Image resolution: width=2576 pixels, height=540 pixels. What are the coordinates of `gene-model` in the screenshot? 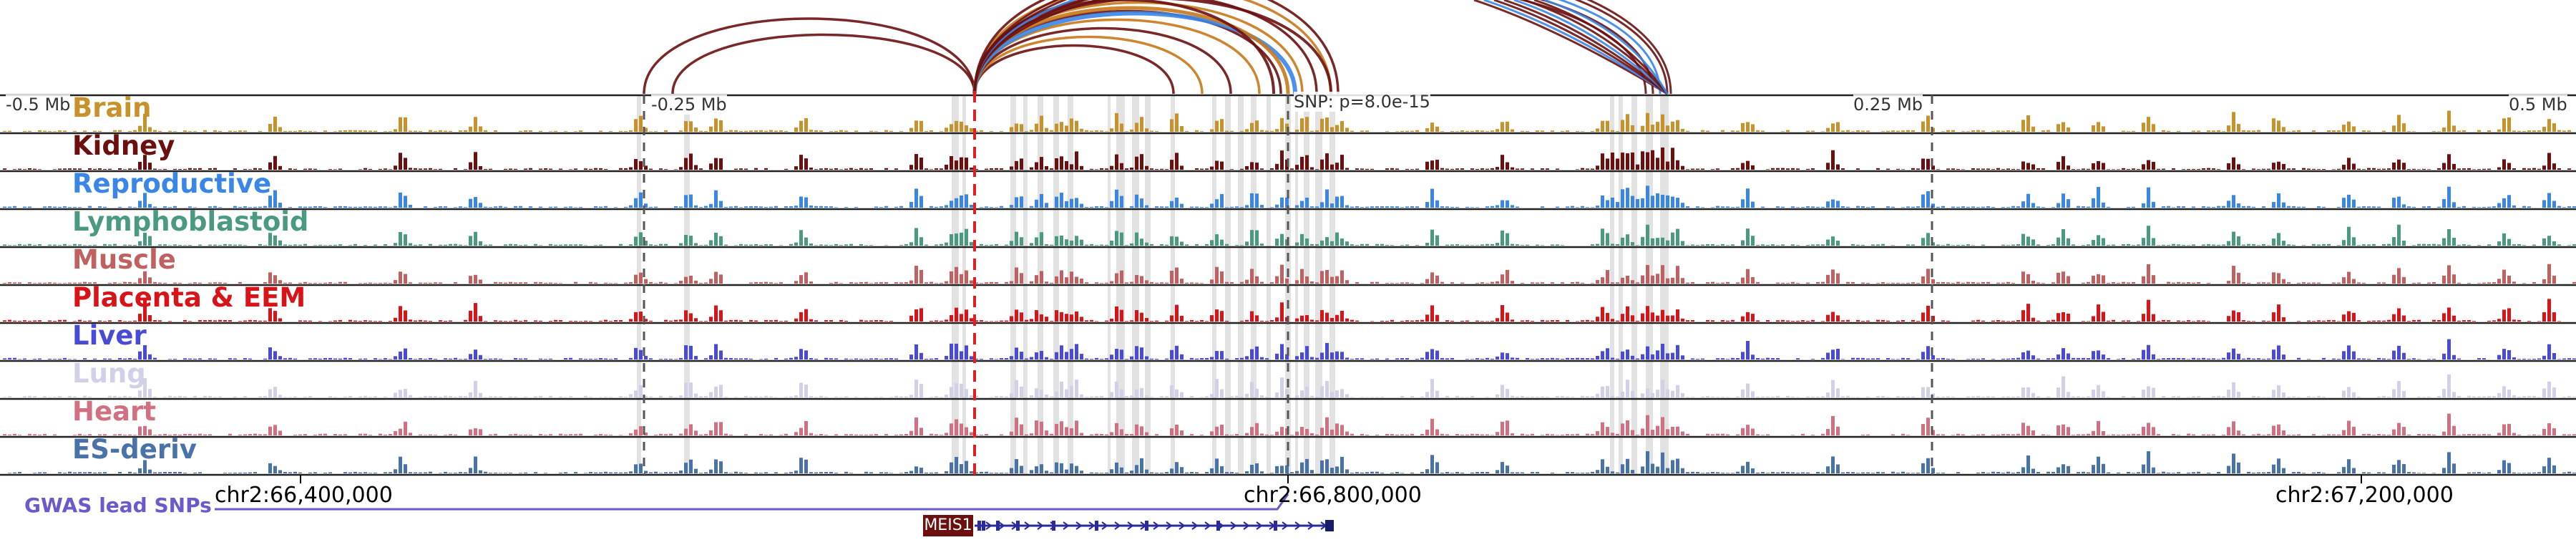 It's located at (774, 512).